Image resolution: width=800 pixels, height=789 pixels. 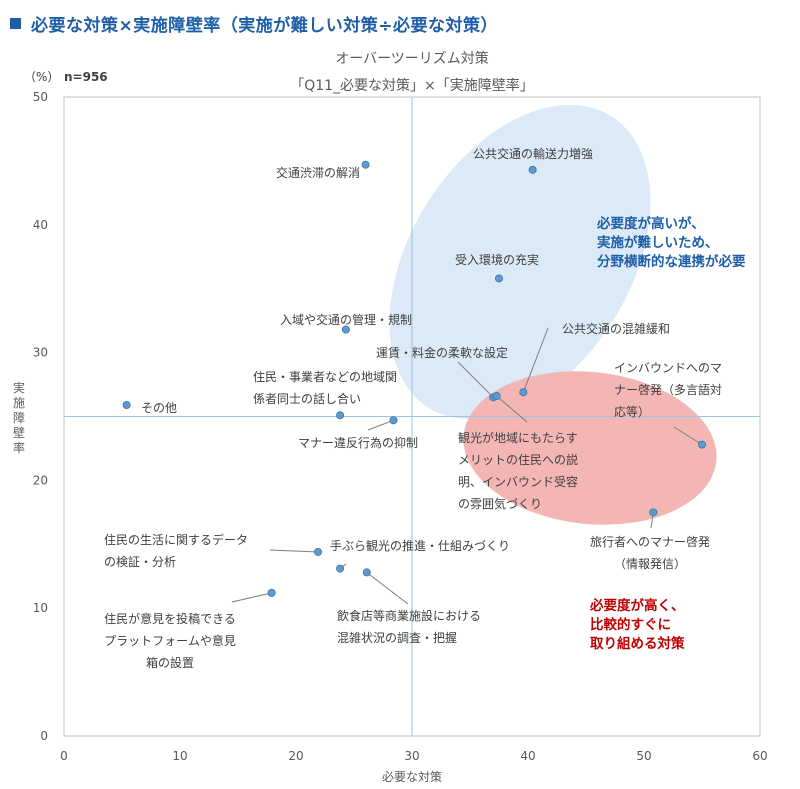 What do you see at coordinates (632, 412) in the screenshot?
I see `point-label: 応等）` at bounding box center [632, 412].